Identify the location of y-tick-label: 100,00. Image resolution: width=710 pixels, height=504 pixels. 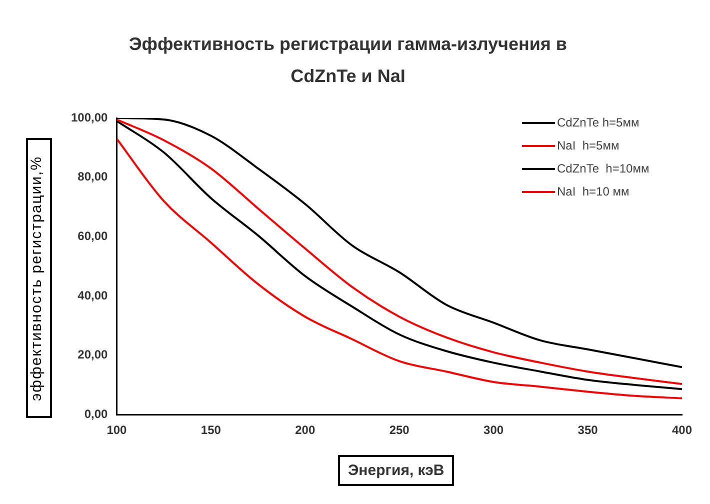
(89, 117).